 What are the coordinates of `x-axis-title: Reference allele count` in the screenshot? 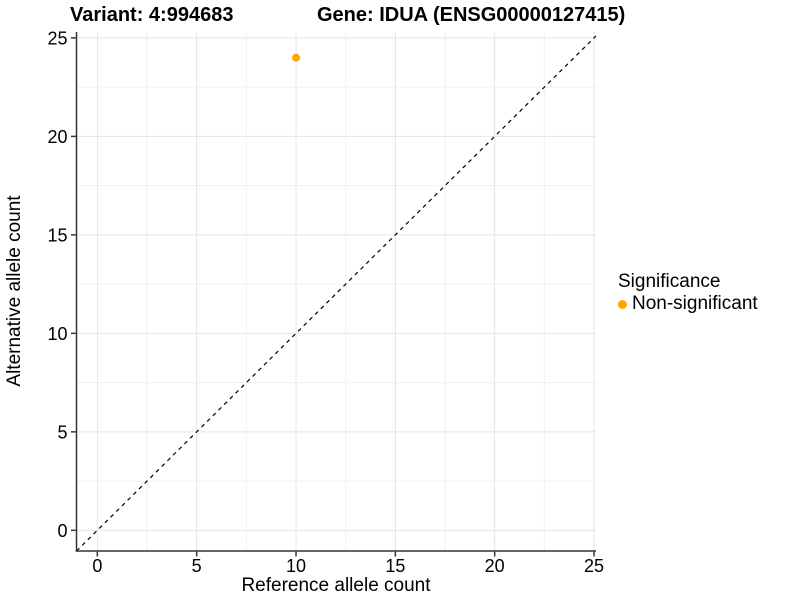 It's located at (336, 585).